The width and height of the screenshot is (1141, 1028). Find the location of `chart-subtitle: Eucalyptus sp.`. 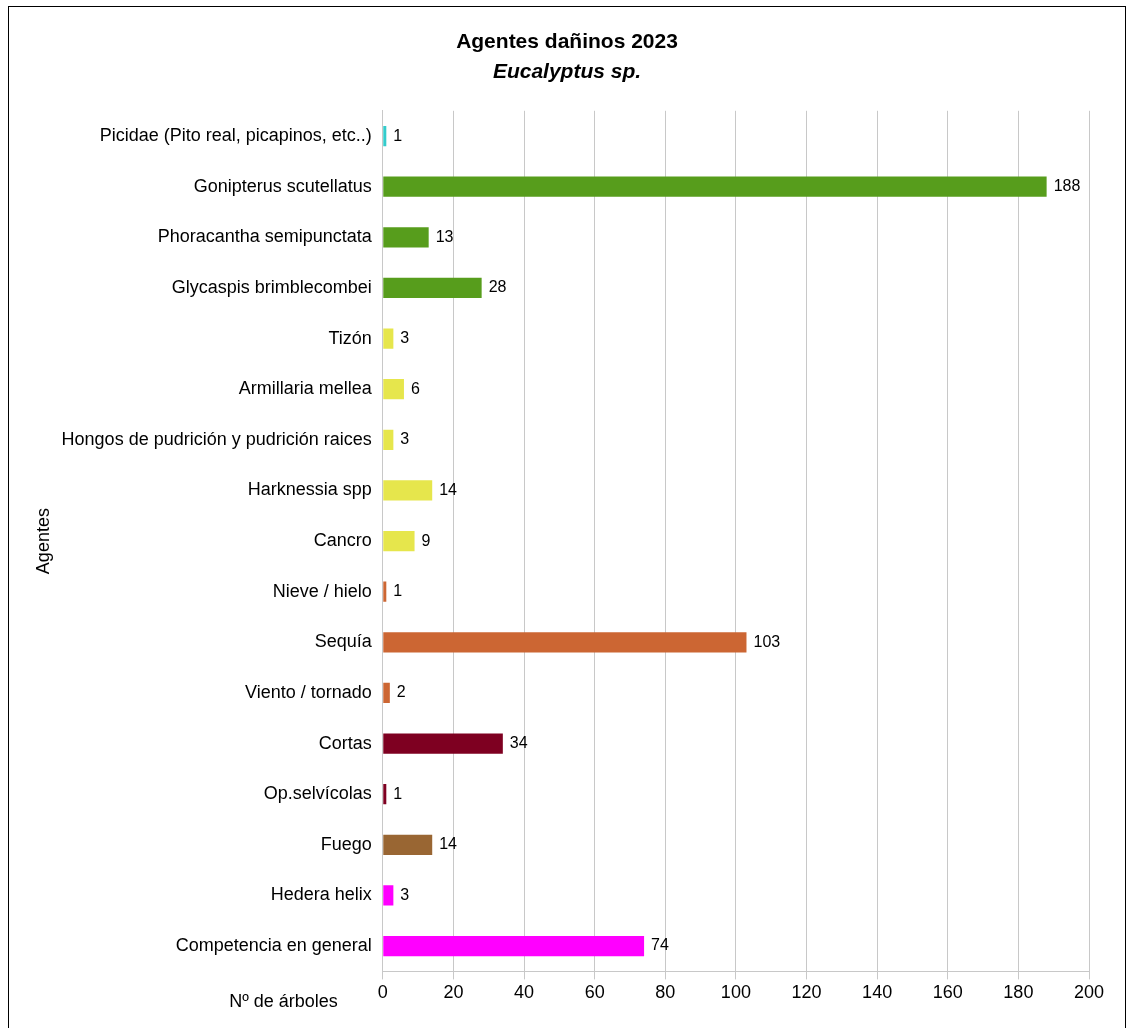

chart-subtitle: Eucalyptus sp. is located at coordinates (567, 71).